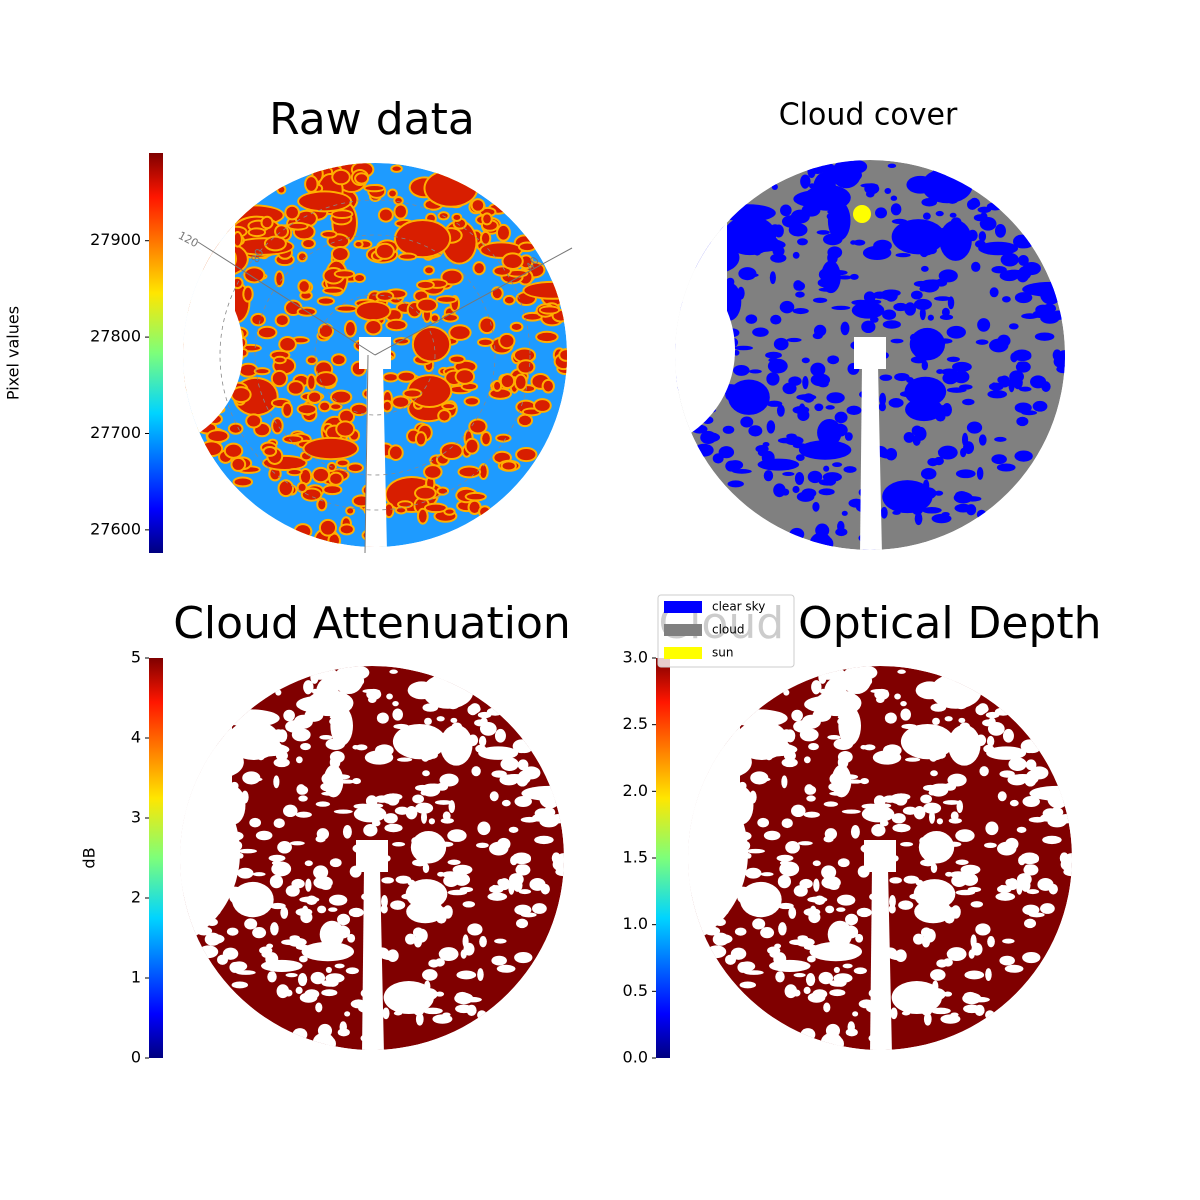 The image size is (1200, 1200). I want to click on sky-image, so click(375, 355).